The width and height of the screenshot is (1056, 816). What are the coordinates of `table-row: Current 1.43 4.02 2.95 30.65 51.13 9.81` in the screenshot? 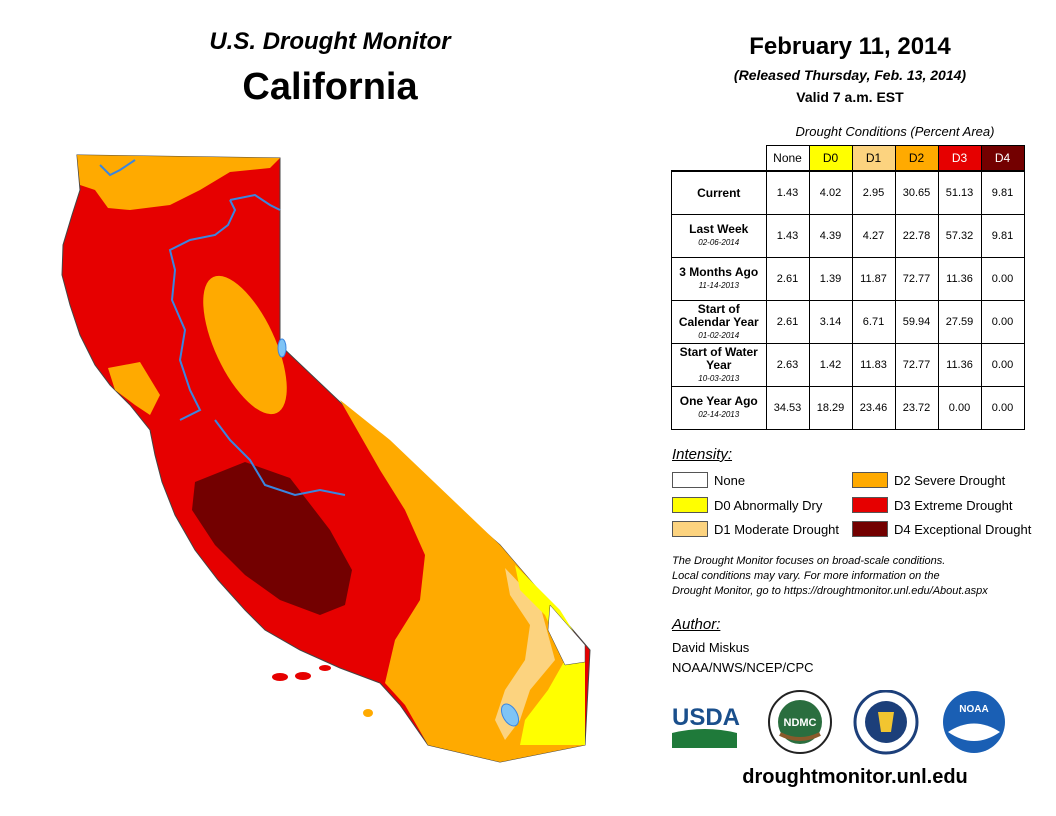 It's located at (848, 192).